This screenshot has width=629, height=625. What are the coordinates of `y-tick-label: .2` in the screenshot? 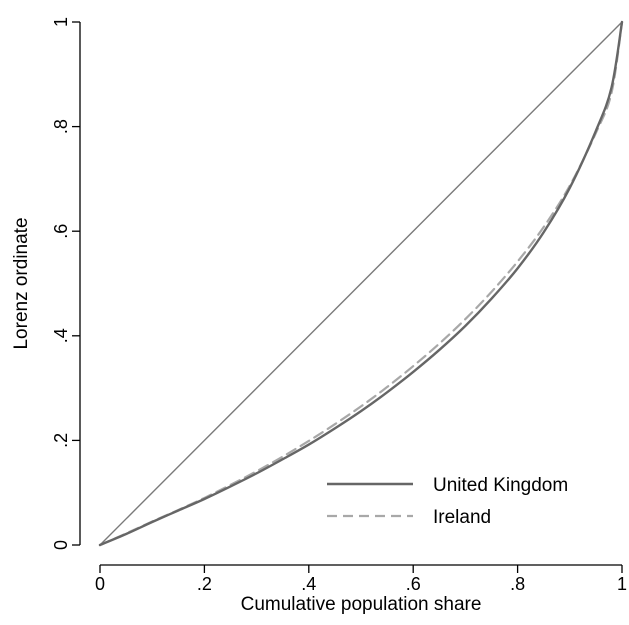 It's located at (61, 440).